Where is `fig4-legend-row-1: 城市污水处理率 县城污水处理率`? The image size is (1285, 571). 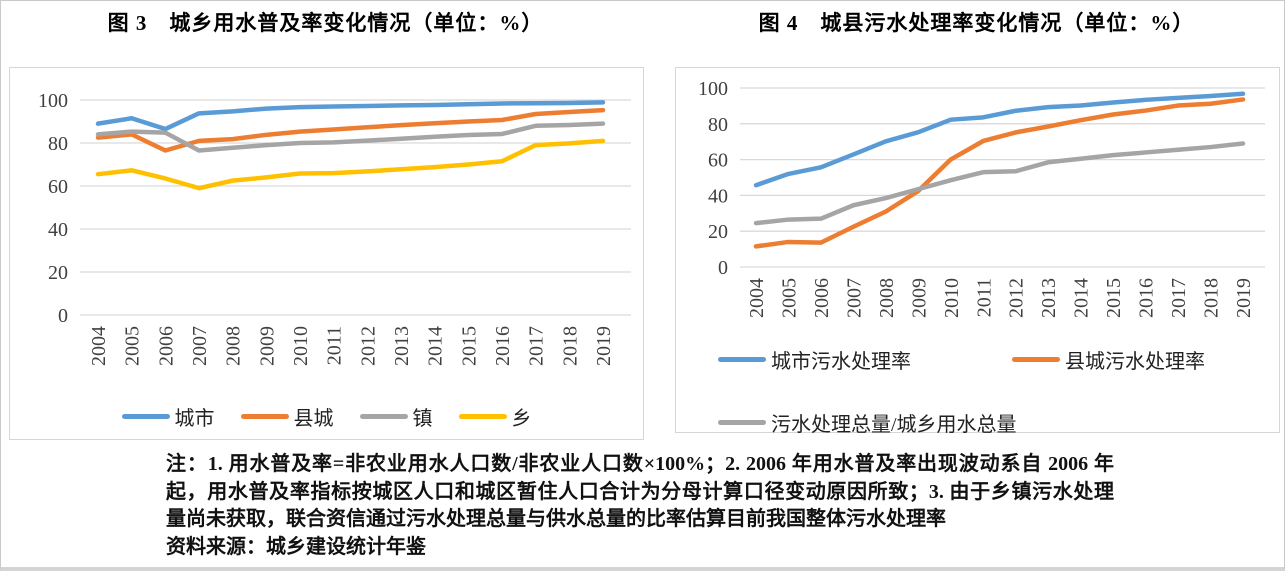 fig4-legend-row-1: 城市污水处理率 县城污水处理率 is located at coordinates (998, 359).